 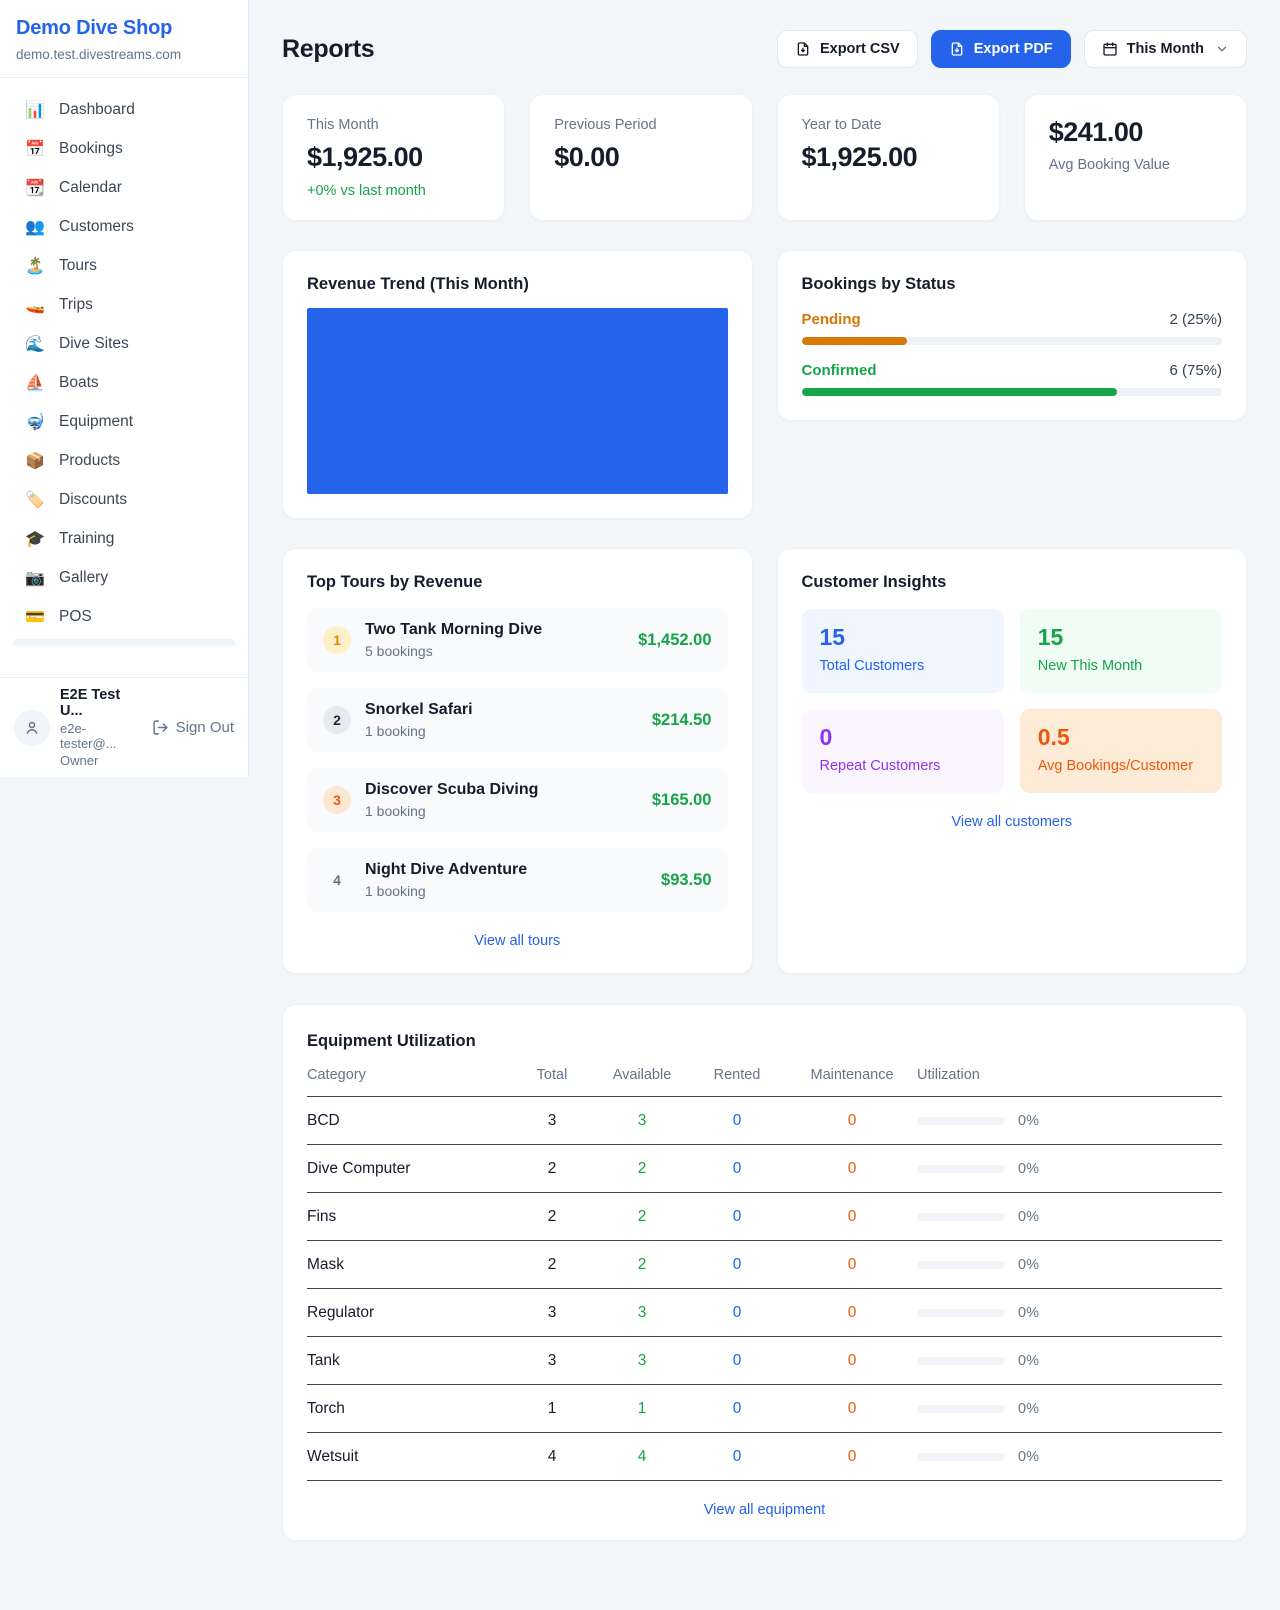 What do you see at coordinates (124, 305) in the screenshot?
I see `sidebar-item-trips: 🚤 Trips` at bounding box center [124, 305].